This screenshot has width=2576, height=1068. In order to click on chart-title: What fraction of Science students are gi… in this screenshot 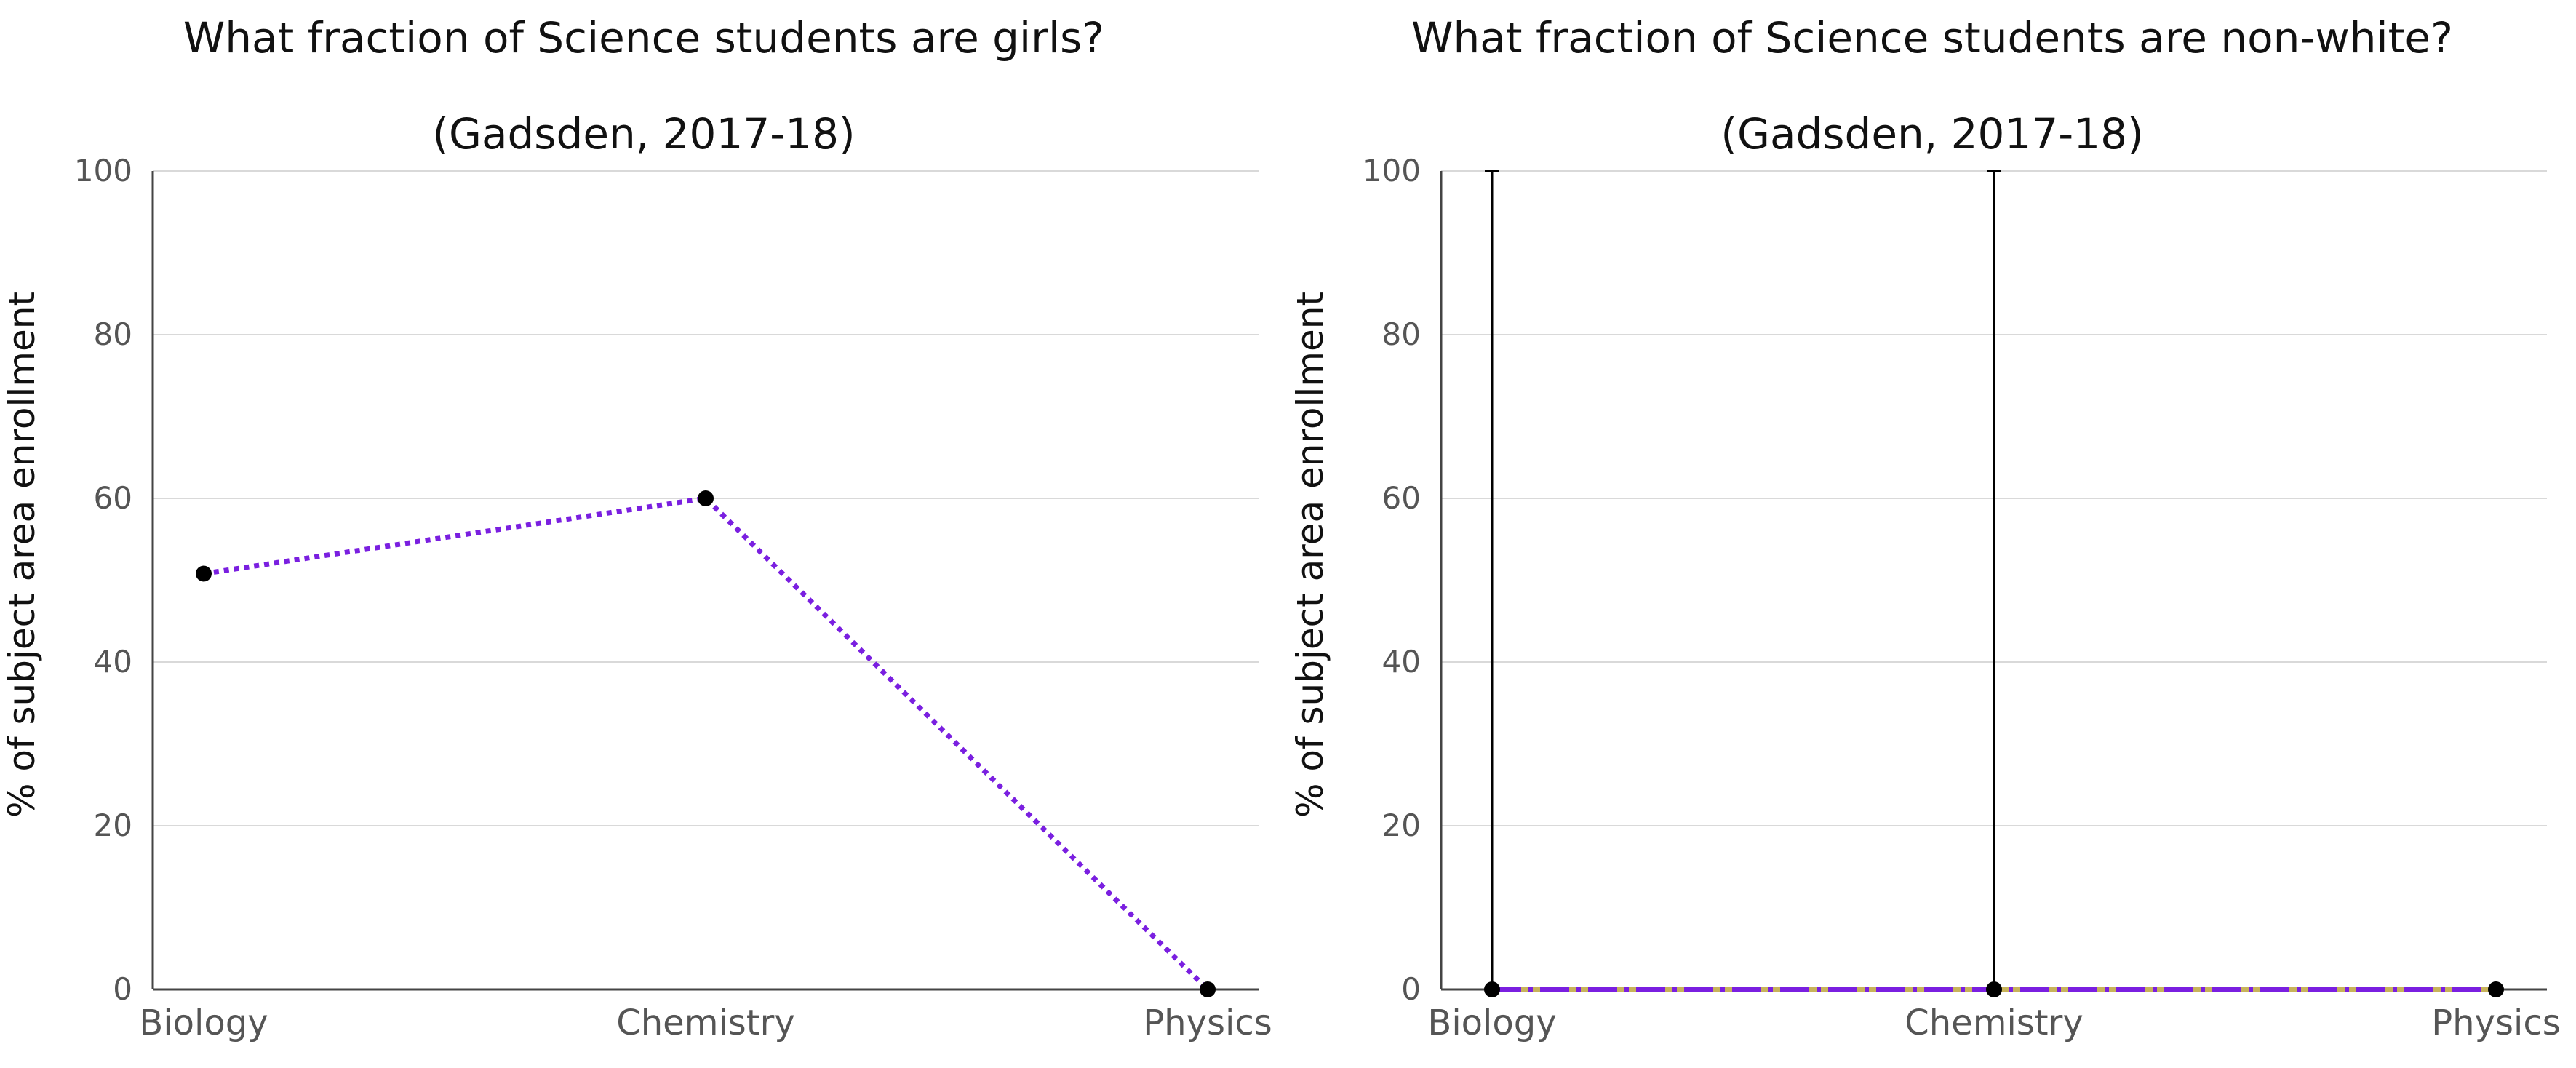, I will do `click(644, 38)`.